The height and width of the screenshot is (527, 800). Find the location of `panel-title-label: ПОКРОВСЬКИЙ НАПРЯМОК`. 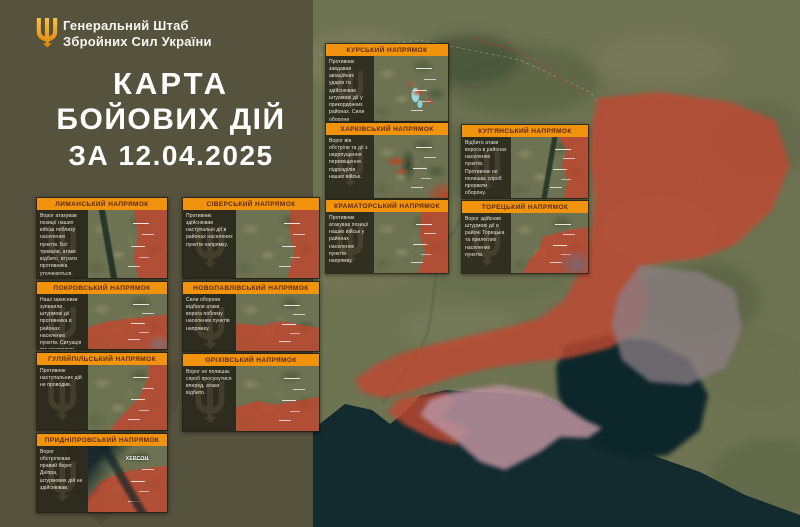

panel-title-label: ПОКРОВСЬКИЙ НАПРЯМОК is located at coordinates (102, 288).